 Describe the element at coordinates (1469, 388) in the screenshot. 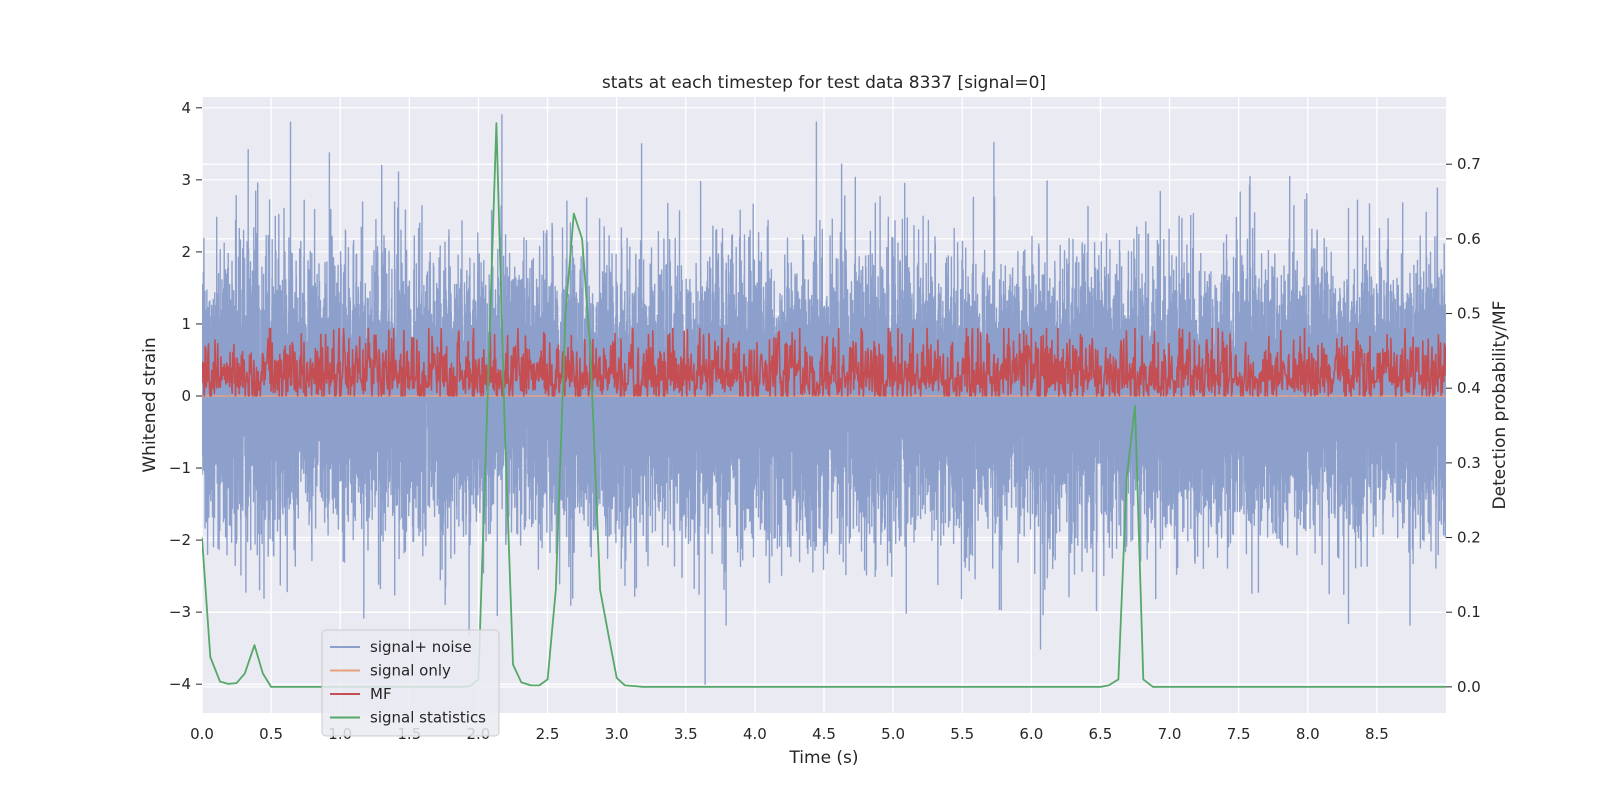

I see `y2-tick-label: 0.4` at that location.